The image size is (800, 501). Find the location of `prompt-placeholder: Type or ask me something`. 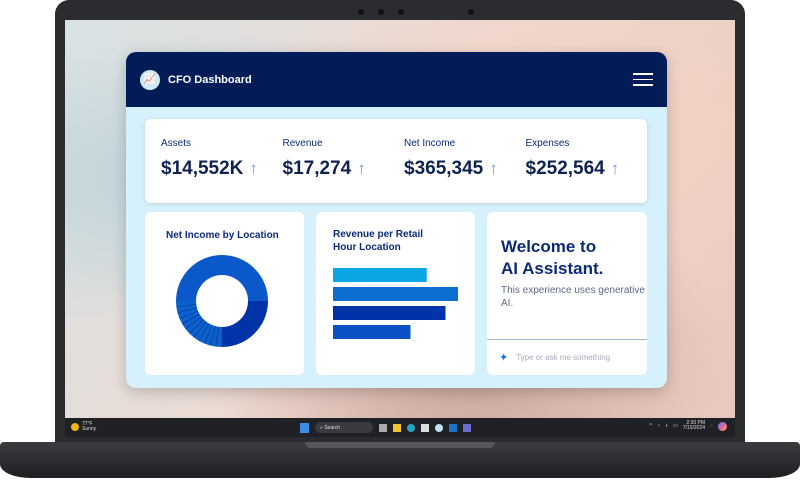

prompt-placeholder: Type or ask me something is located at coordinates (563, 357).